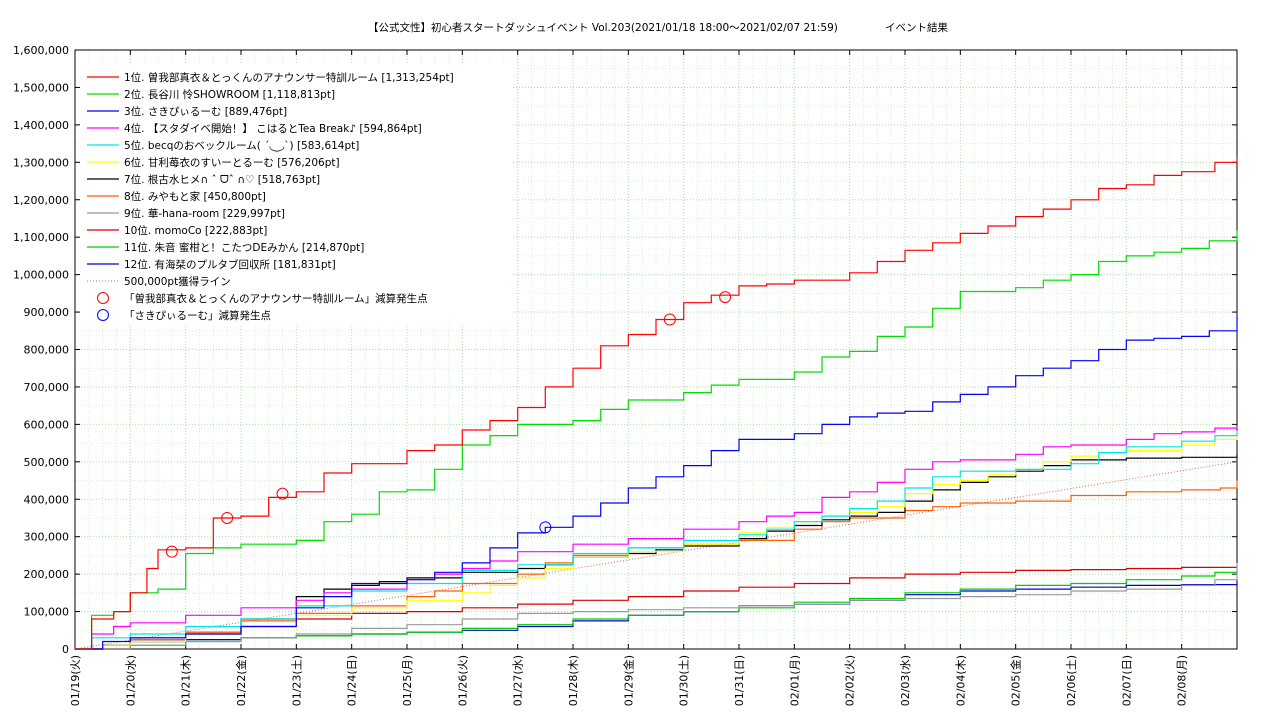 This screenshot has height=720, width=1280. What do you see at coordinates (41, 162) in the screenshot?
I see `y-tick-label: 1,300,000` at bounding box center [41, 162].